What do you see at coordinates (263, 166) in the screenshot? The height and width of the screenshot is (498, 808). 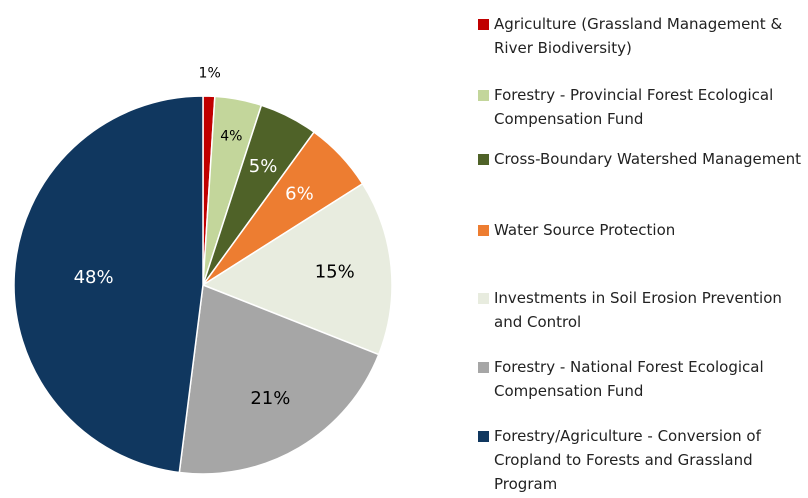 I see `data-label: 5%` at bounding box center [263, 166].